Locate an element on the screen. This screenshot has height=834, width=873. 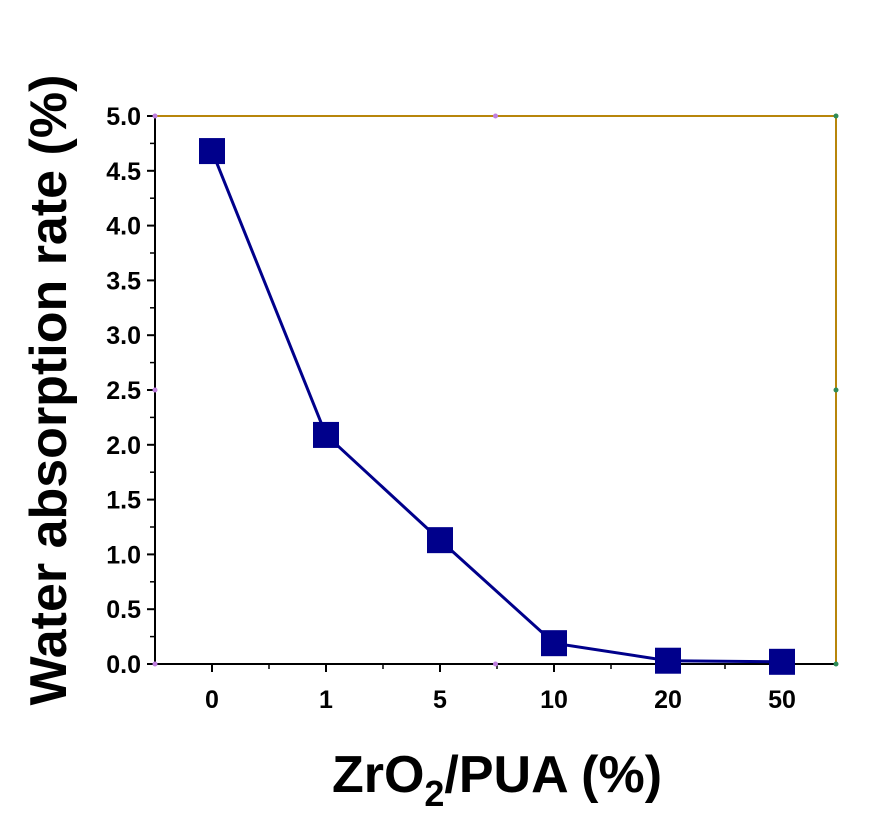
y-tick-label: 2.0 is located at coordinates (123, 446).